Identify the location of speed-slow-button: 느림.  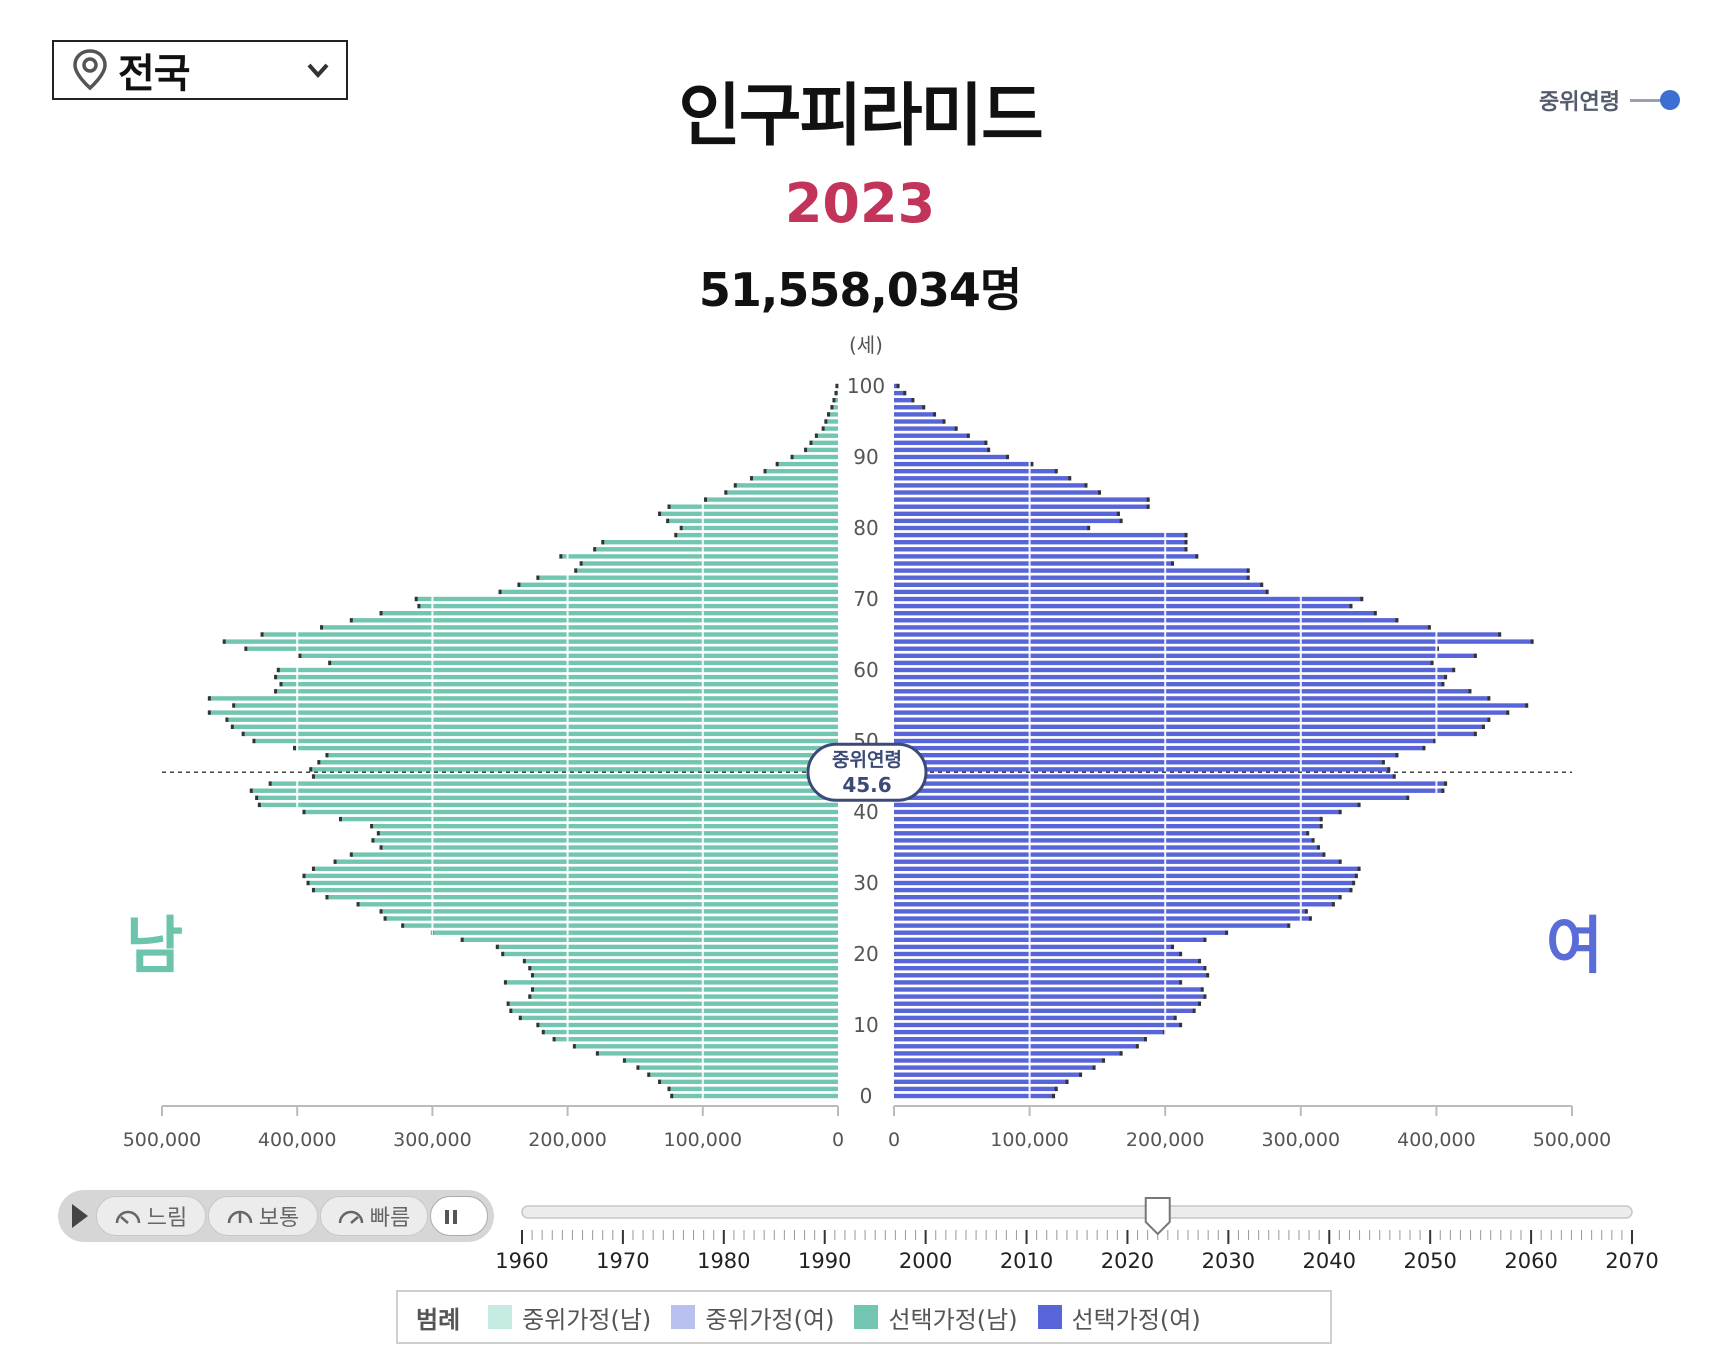
(151, 1216).